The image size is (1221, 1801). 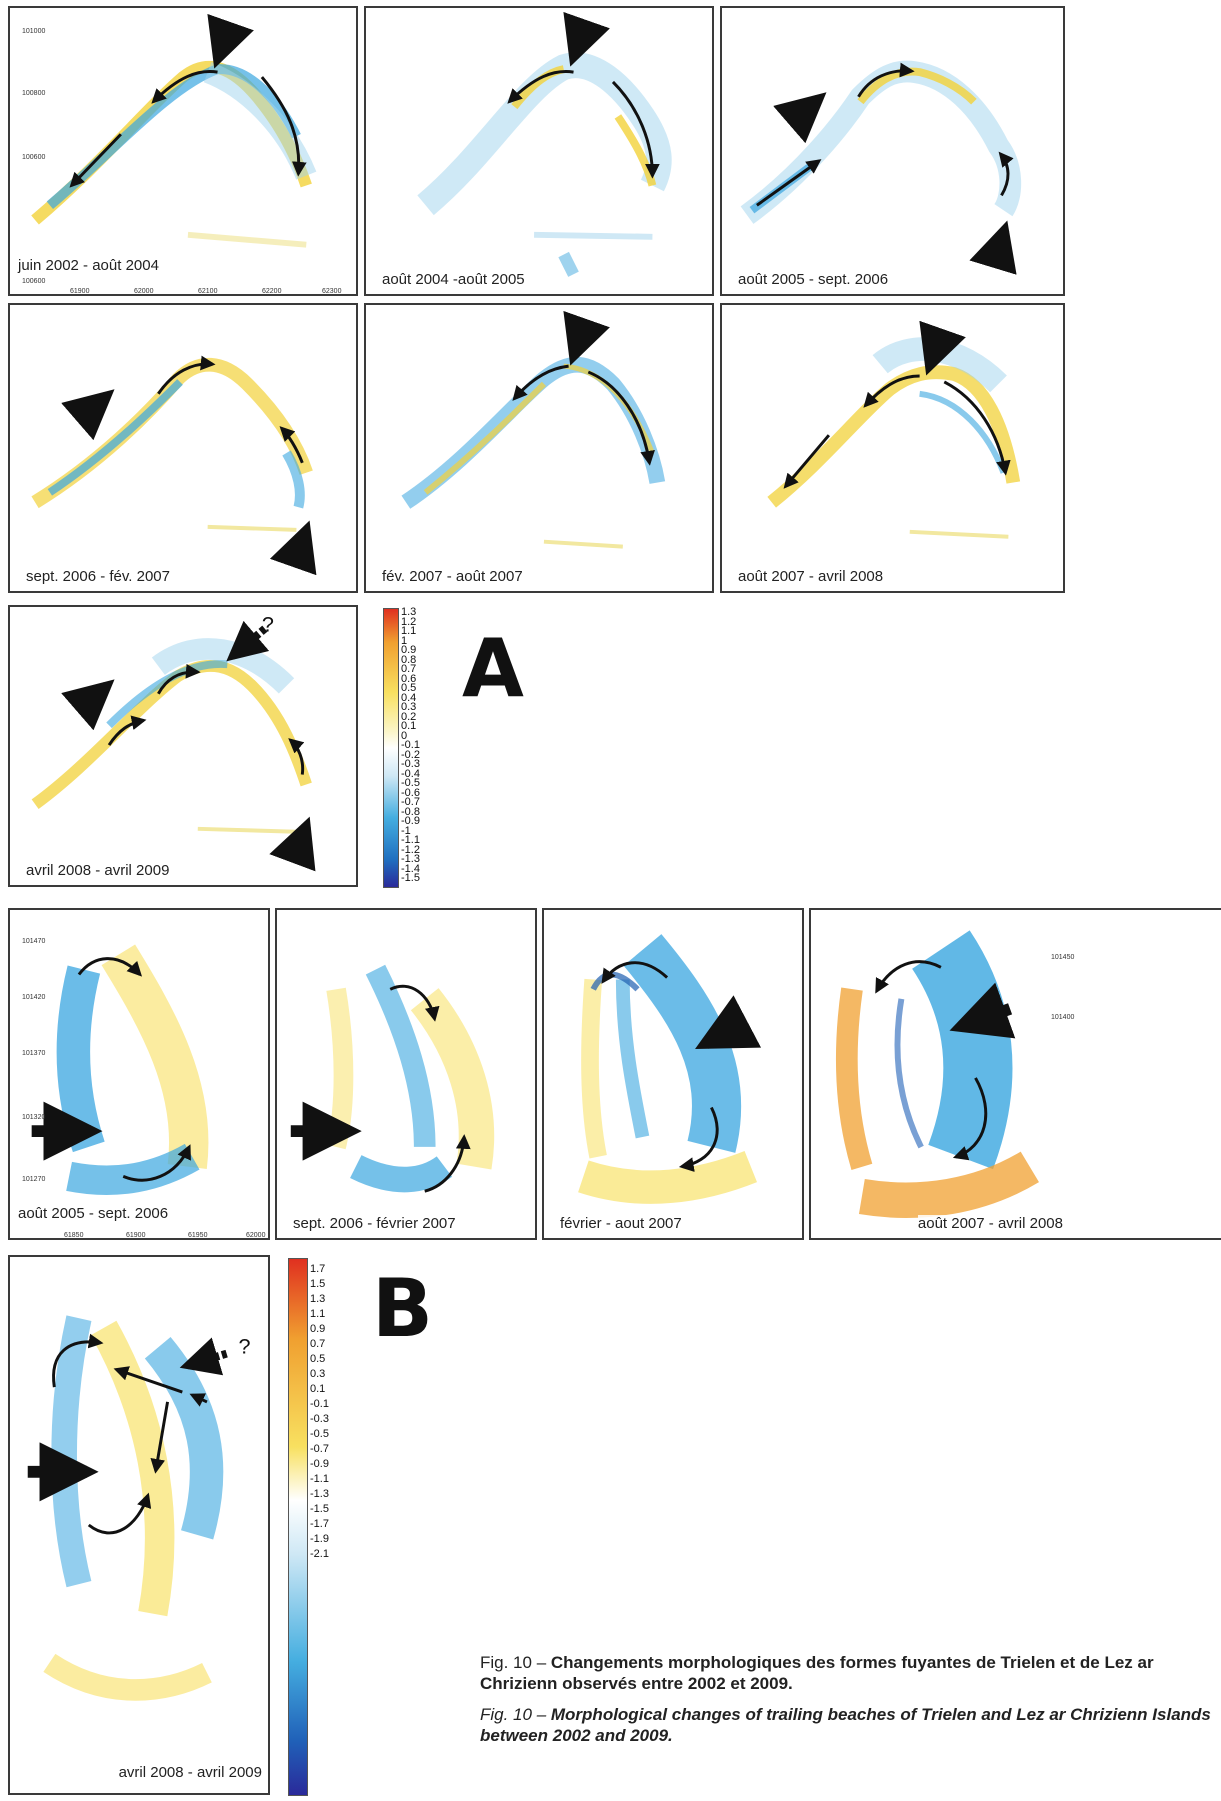 What do you see at coordinates (409, 621) in the screenshot?
I see `scale-label: 1.2` at bounding box center [409, 621].